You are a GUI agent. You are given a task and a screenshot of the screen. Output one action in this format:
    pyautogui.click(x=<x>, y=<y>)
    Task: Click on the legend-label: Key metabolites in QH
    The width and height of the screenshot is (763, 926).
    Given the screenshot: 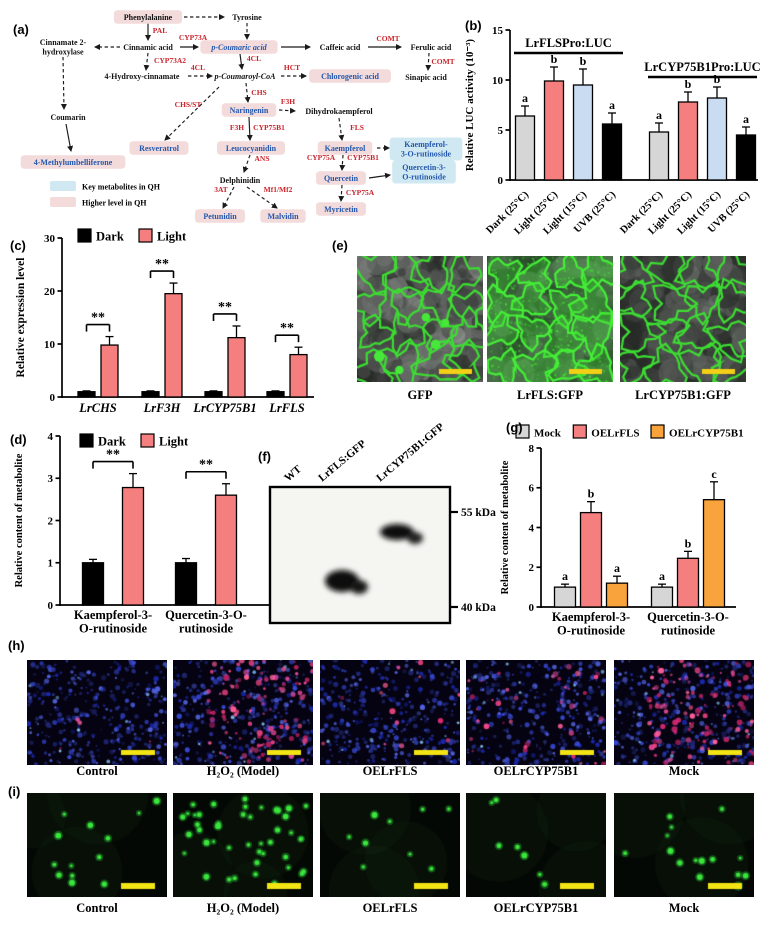 What is the action you would take?
    pyautogui.click(x=121, y=187)
    